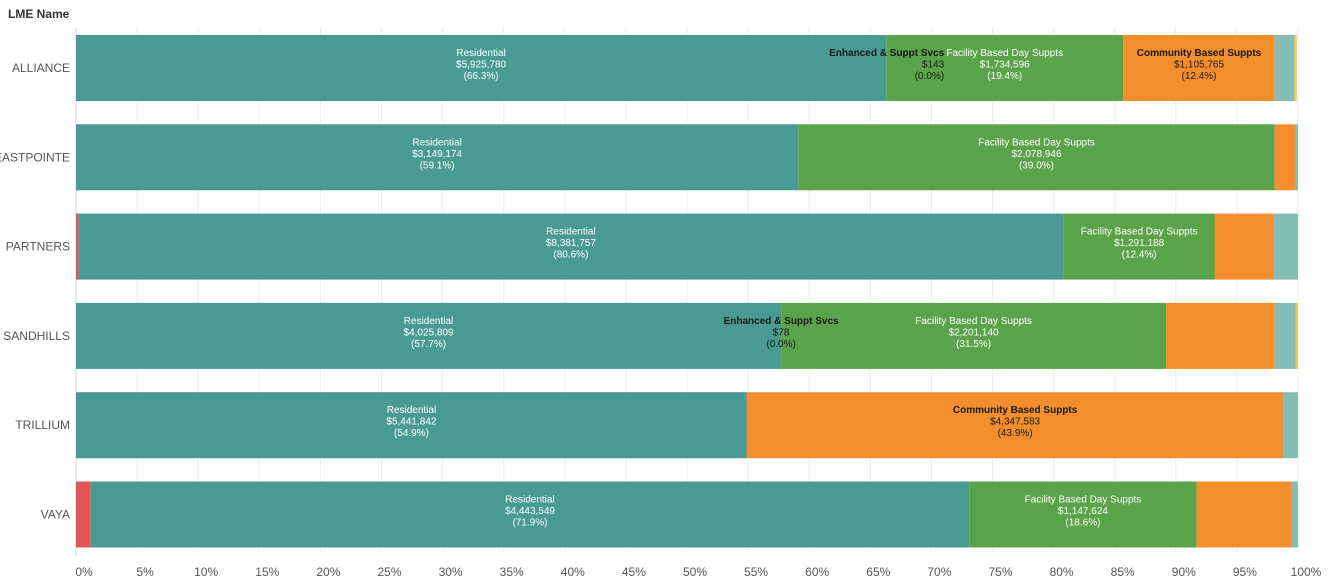 The height and width of the screenshot is (581, 1336). What do you see at coordinates (481, 76) in the screenshot?
I see `segment-label: (66.3%)` at bounding box center [481, 76].